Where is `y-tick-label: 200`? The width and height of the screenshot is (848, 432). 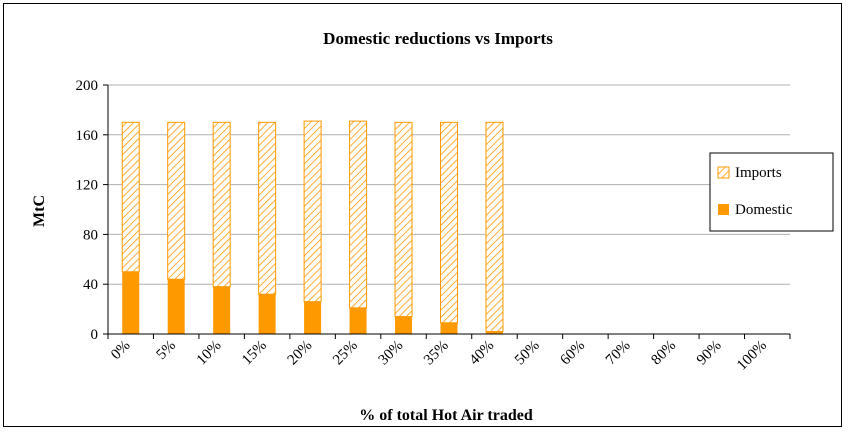
y-tick-label: 200 is located at coordinates (87, 86).